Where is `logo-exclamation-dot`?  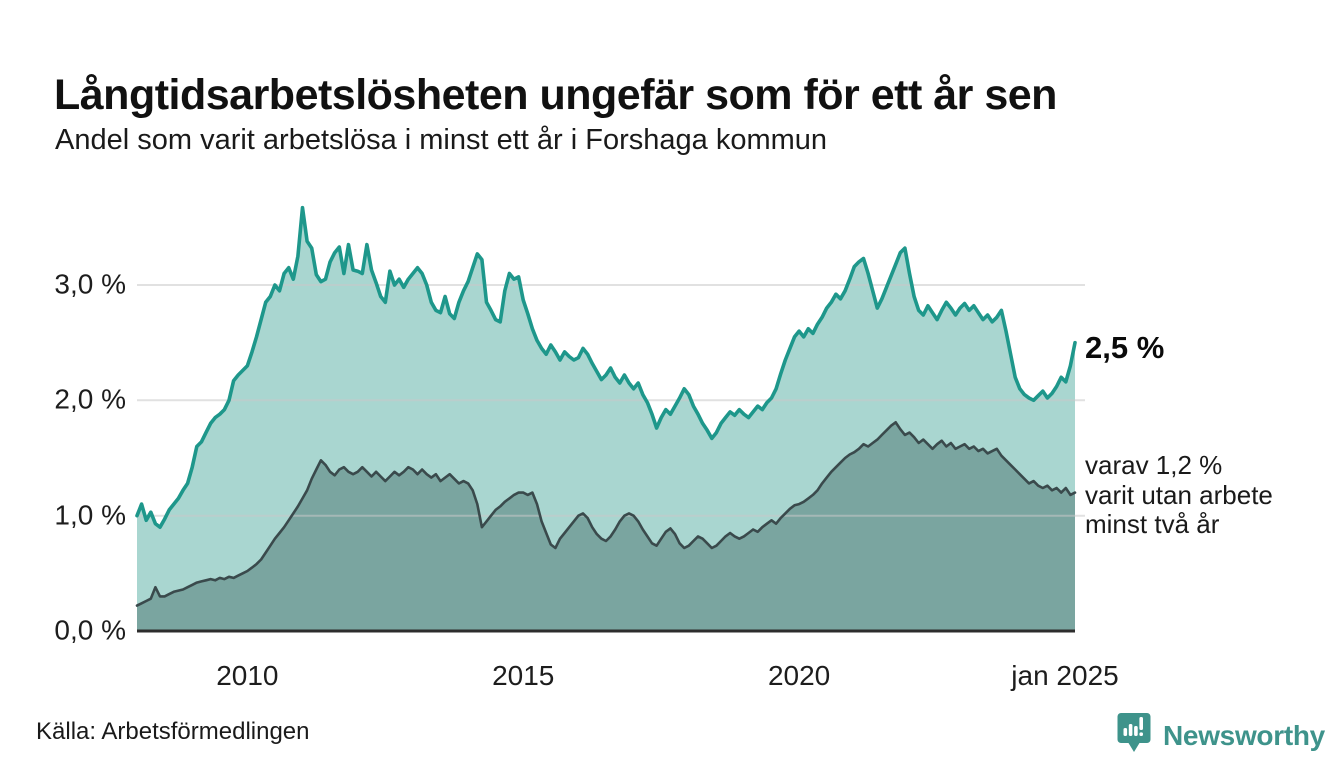 logo-exclamation-dot is located at coordinates (1141, 734).